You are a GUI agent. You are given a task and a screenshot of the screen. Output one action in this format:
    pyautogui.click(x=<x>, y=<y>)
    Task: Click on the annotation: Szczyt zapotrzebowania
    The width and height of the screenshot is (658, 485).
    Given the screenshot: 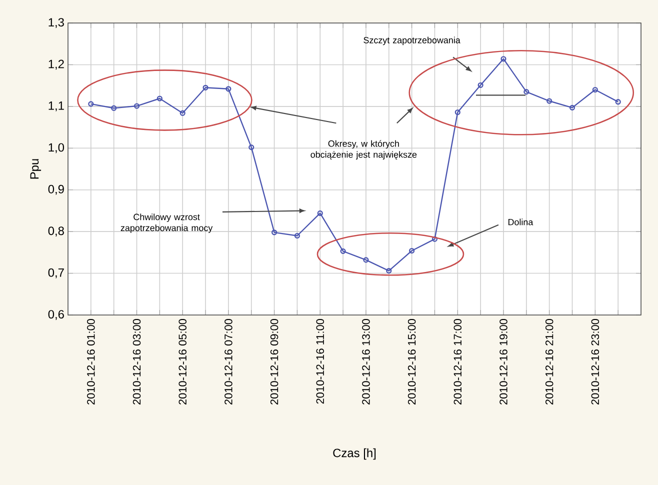 What is the action you would take?
    pyautogui.click(x=412, y=41)
    